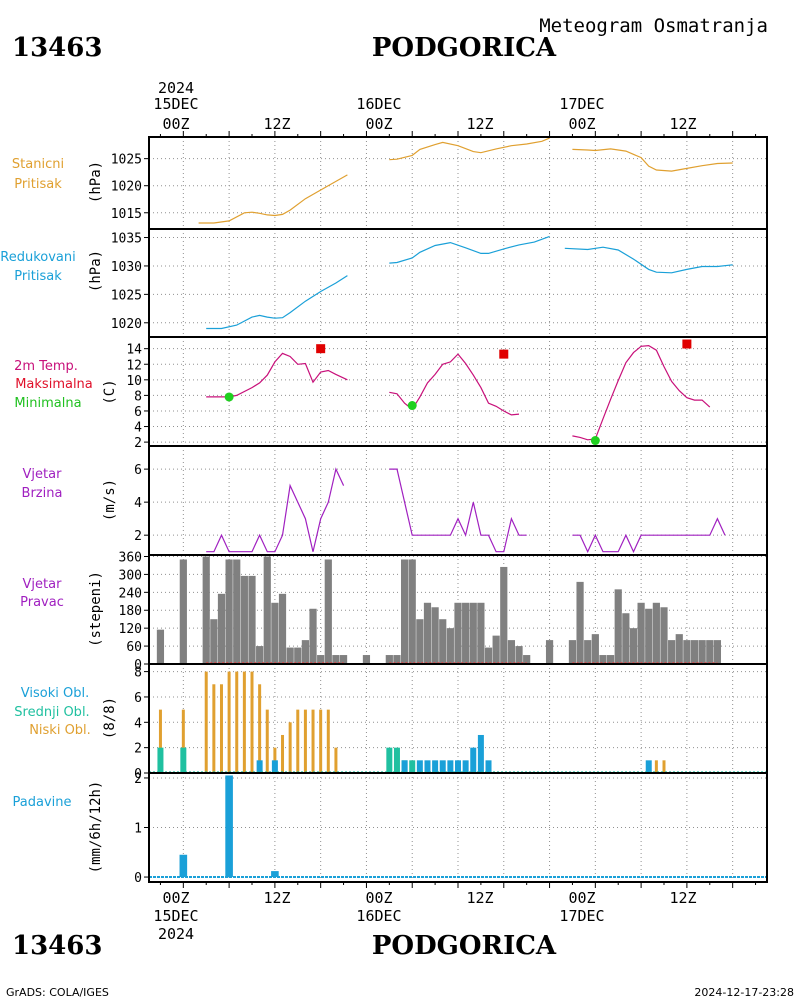  What do you see at coordinates (96, 182) in the screenshot?
I see `station-pressure-unit: (hPa)` at bounding box center [96, 182].